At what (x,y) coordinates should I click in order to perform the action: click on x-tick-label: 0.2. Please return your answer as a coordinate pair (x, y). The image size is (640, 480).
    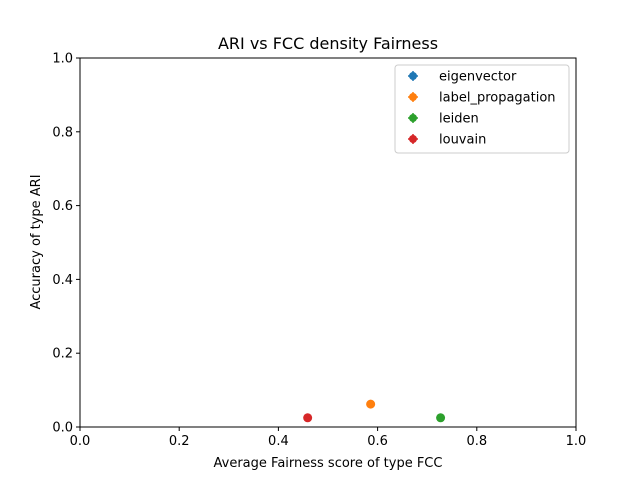
    Looking at the image, I should click on (179, 441).